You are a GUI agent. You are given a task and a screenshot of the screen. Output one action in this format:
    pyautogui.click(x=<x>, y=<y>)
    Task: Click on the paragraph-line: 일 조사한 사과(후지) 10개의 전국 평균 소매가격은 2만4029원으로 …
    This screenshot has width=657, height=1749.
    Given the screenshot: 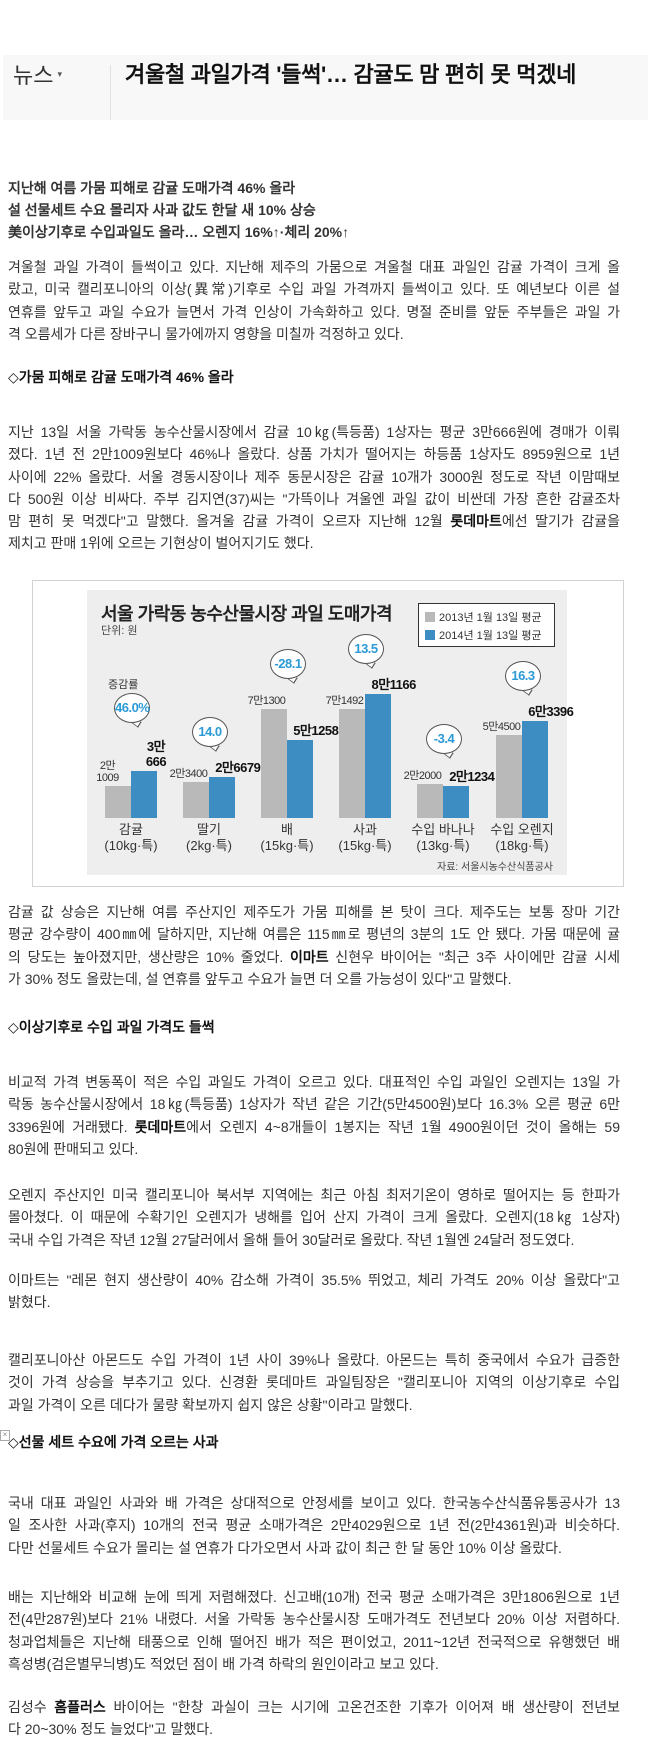 What is the action you would take?
    pyautogui.click(x=314, y=1525)
    